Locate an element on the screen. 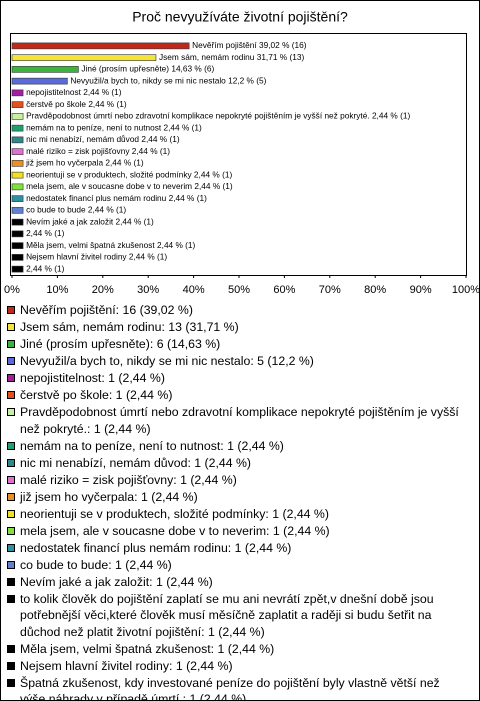 This screenshot has height=701, width=480. bar-label: nic mi nenabízí, nemám důvod 2,44 % (1) is located at coordinates (103, 139).